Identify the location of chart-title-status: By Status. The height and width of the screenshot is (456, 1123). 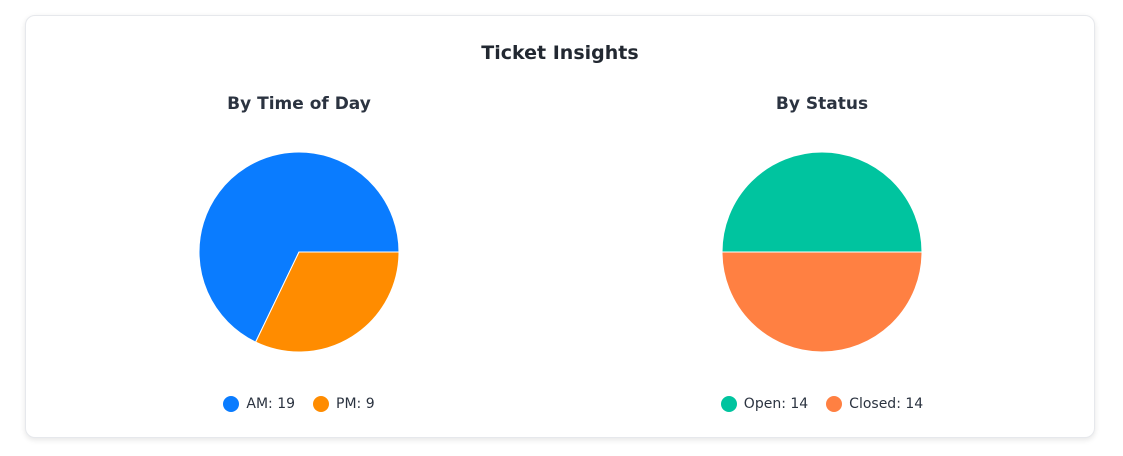
(822, 104).